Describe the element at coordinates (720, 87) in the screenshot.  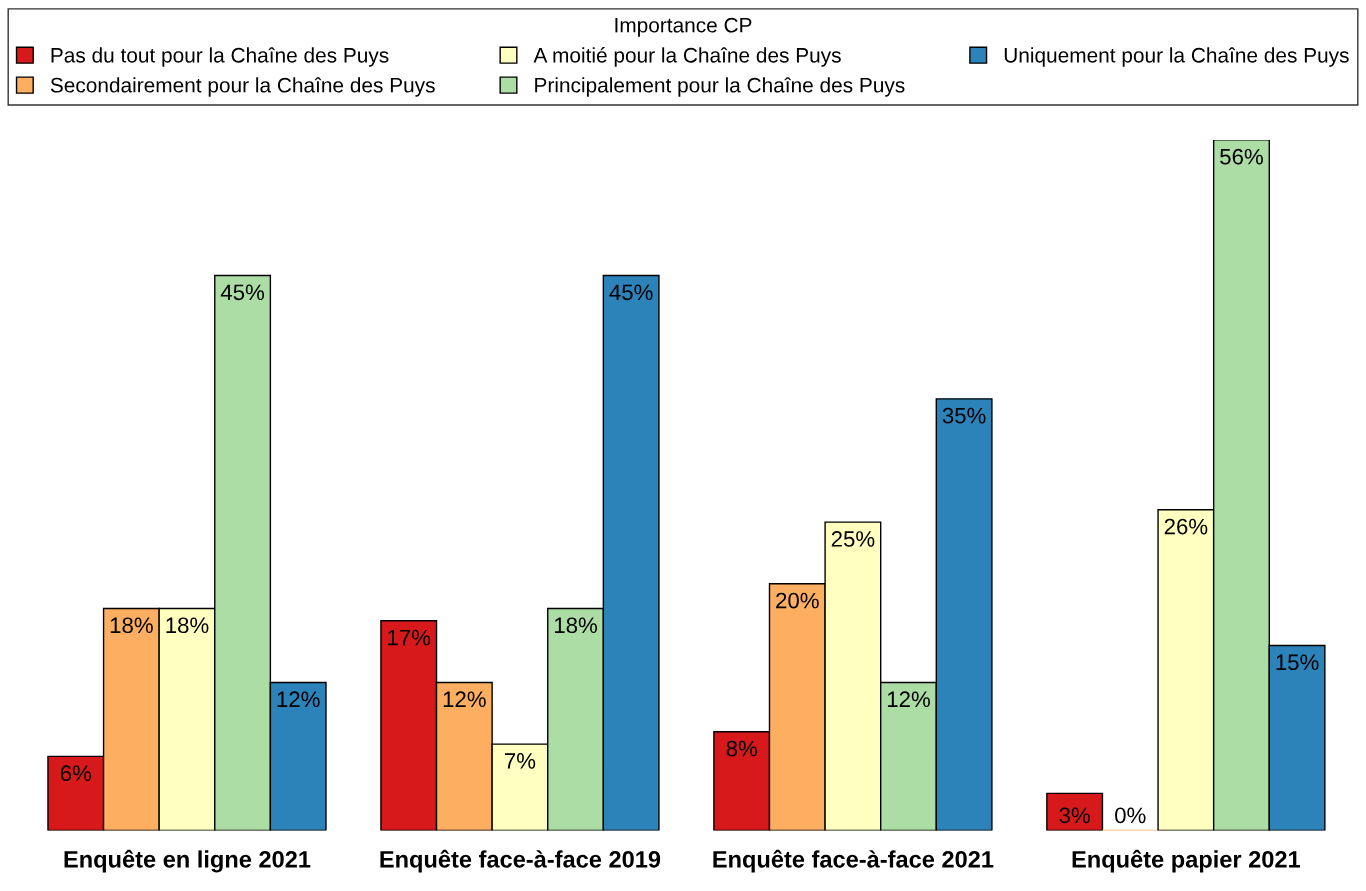
I see `legend-label: Principalement pour la Chaîne des Puys` at that location.